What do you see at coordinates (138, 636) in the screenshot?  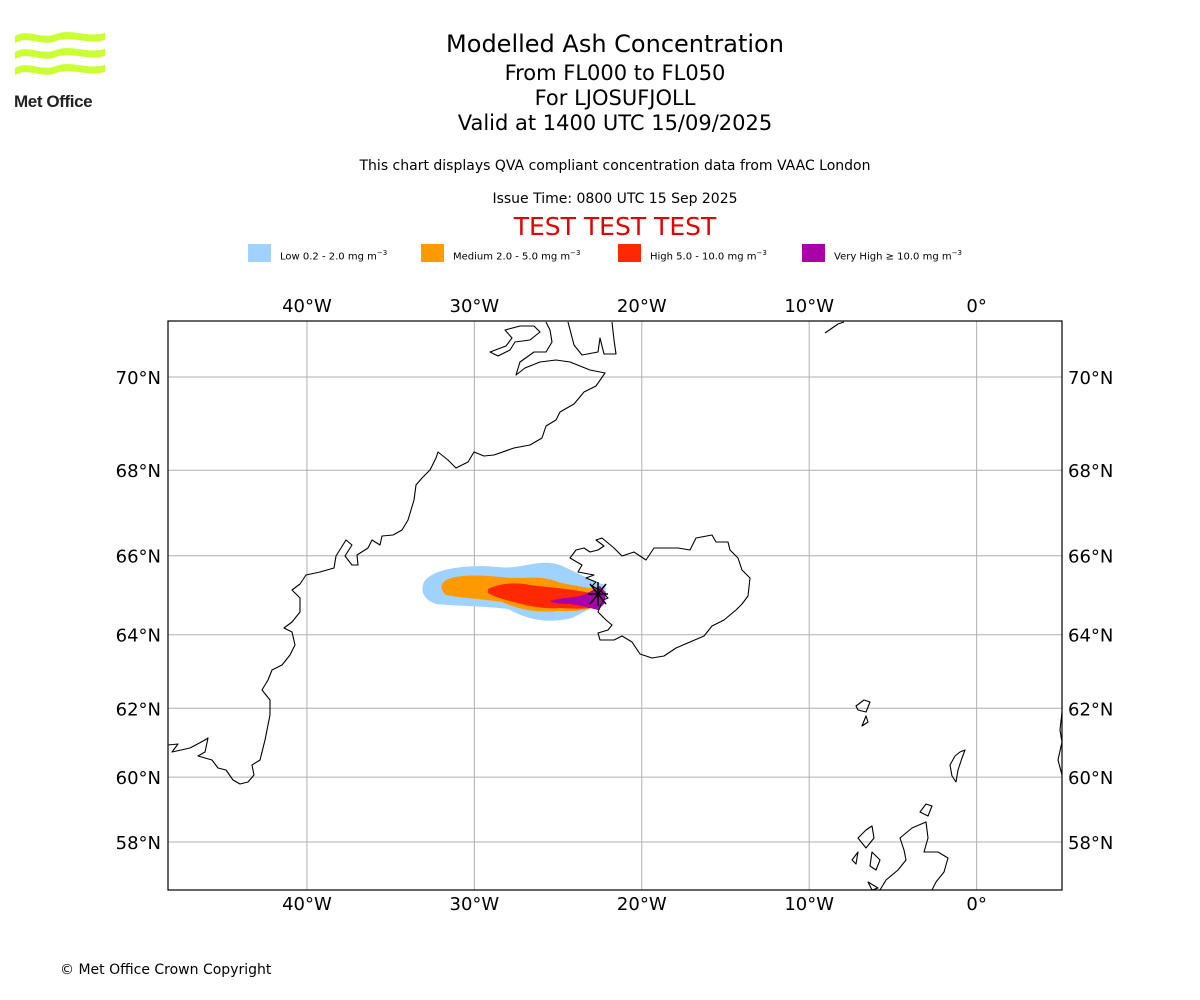 I see `lat-tick-label-left: 64°N` at bounding box center [138, 636].